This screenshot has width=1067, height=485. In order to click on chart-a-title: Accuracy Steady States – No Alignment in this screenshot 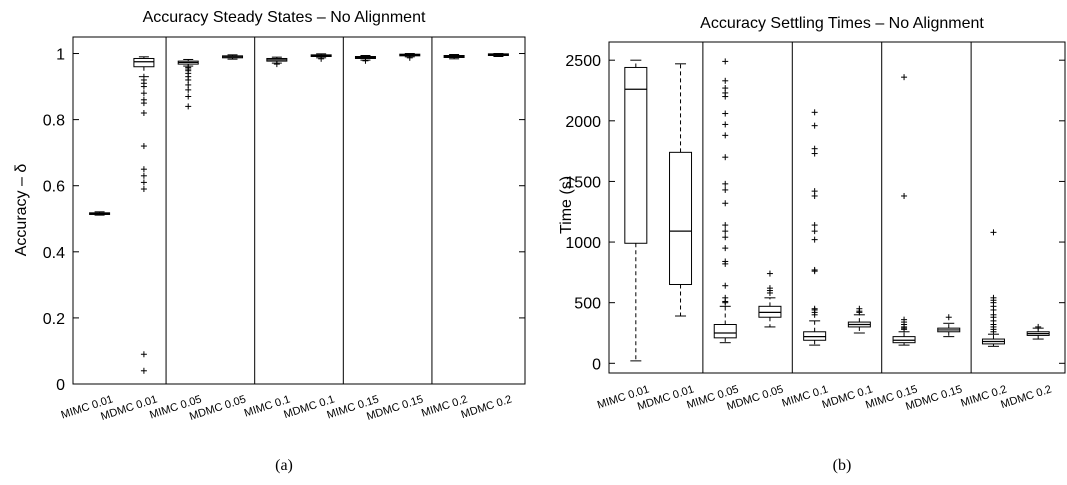, I will do `click(284, 17)`.